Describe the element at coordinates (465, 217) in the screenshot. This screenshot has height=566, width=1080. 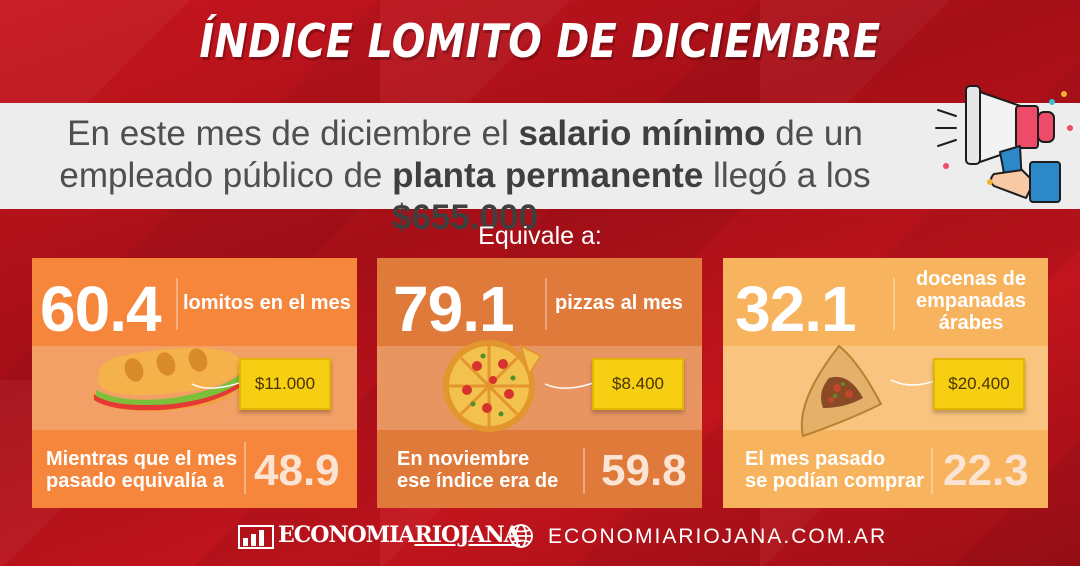
I see `intro-amount: $655.000` at that location.